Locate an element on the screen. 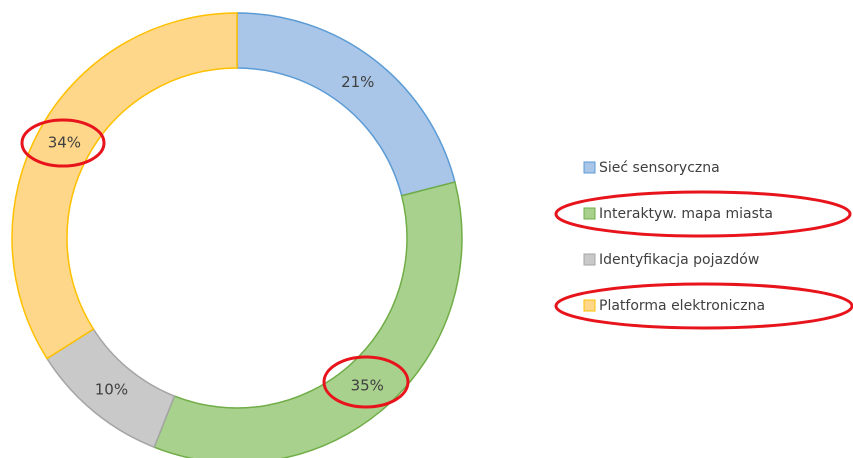 The height and width of the screenshot is (458, 853). data-label: 34% is located at coordinates (64, 143).